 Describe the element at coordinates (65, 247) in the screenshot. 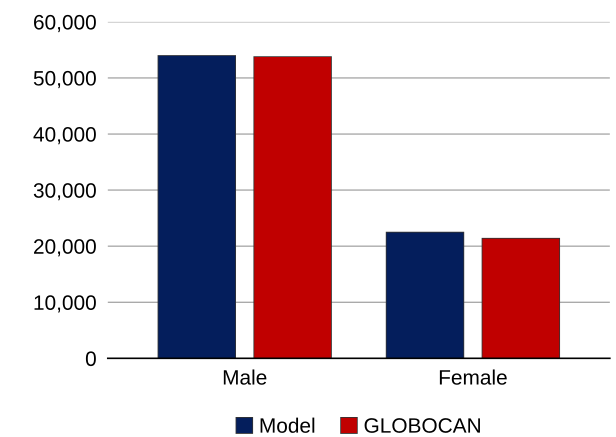

I see `y-tick-label: 20,000` at that location.